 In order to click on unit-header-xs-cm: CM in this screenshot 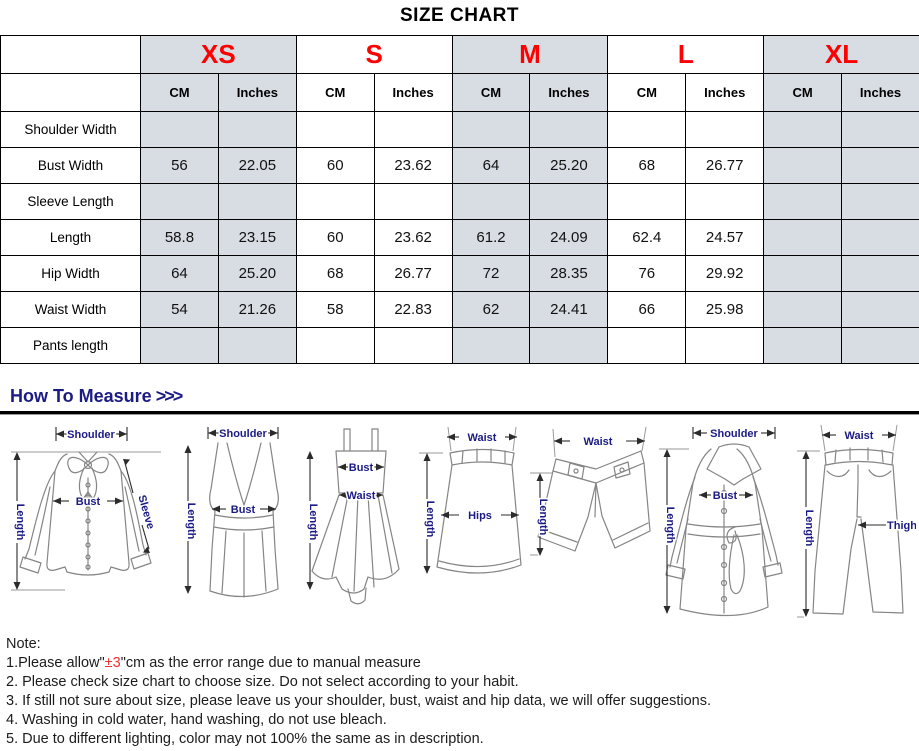, I will do `click(179, 92)`.